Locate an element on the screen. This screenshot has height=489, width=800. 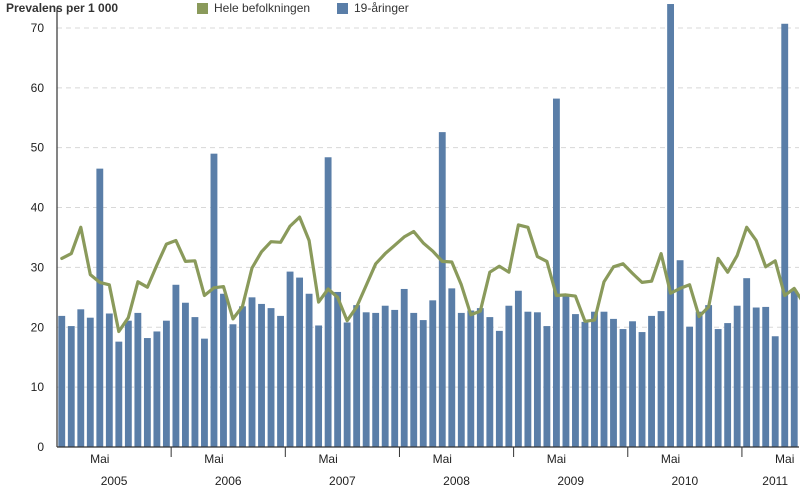
y-tick-label: 60 is located at coordinates (38, 88).